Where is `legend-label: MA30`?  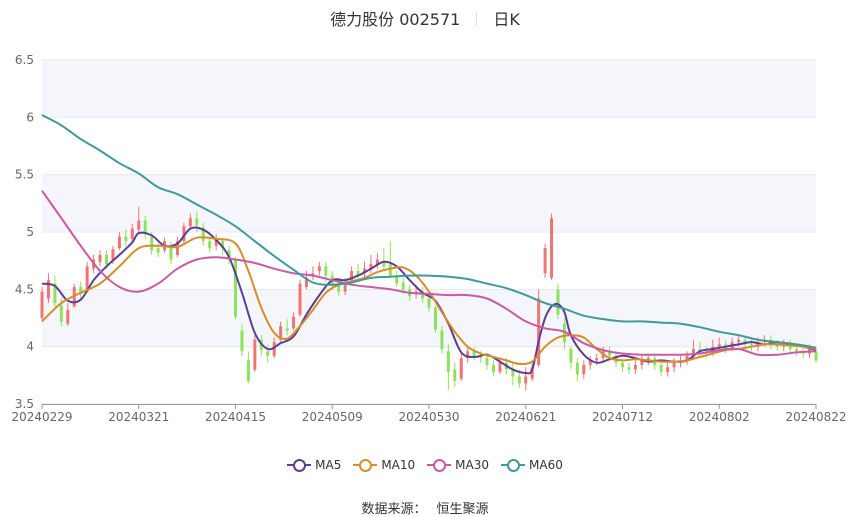
legend-label: MA30 is located at coordinates (472, 465).